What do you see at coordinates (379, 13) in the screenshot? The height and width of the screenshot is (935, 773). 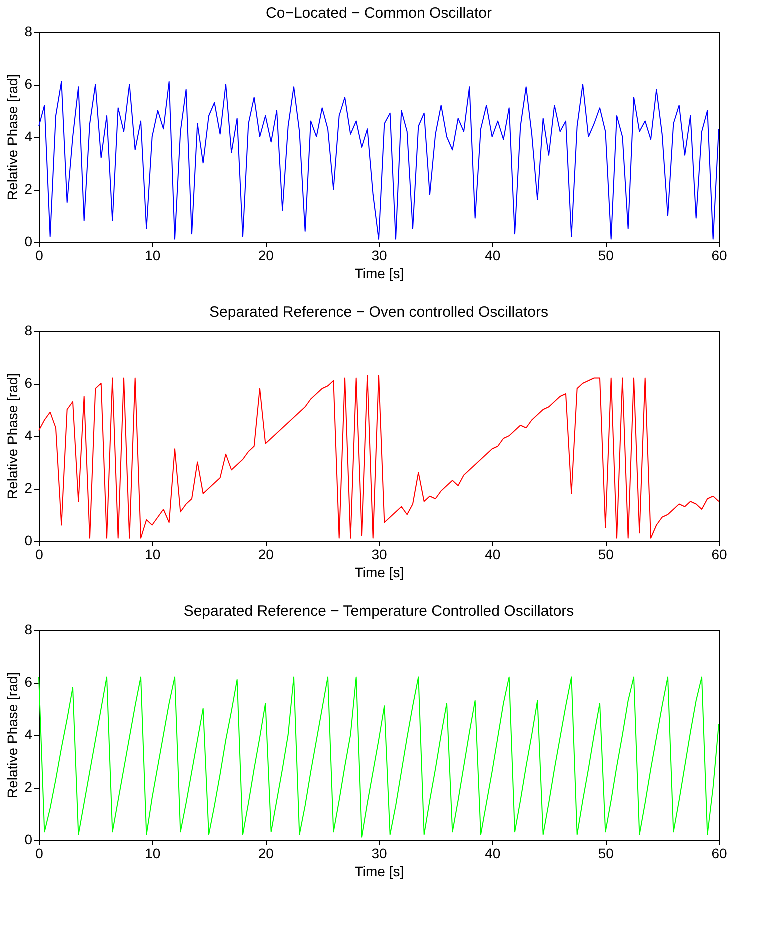 I see `chart-title: Co−Located − Common Oscillator` at bounding box center [379, 13].